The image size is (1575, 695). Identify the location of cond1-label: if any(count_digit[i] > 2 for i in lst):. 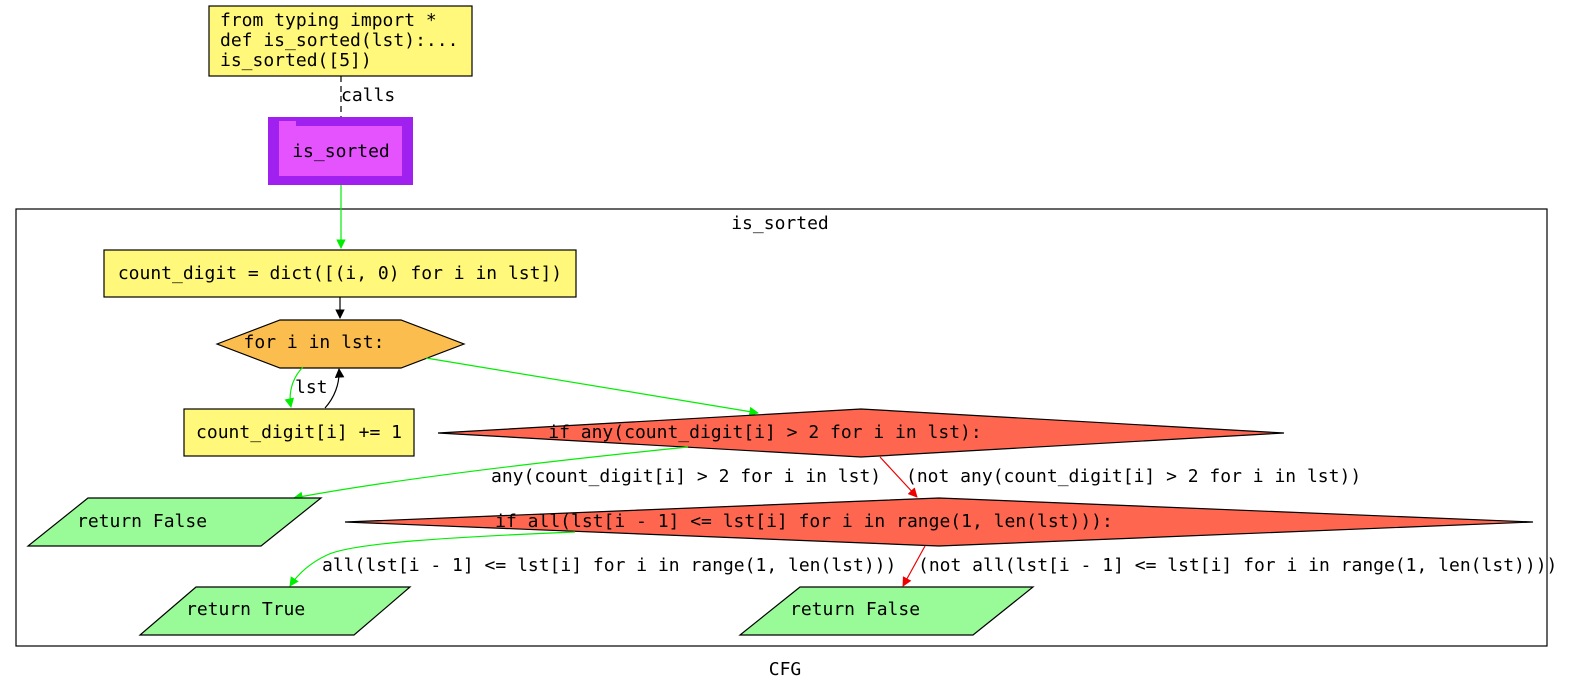
(764, 432).